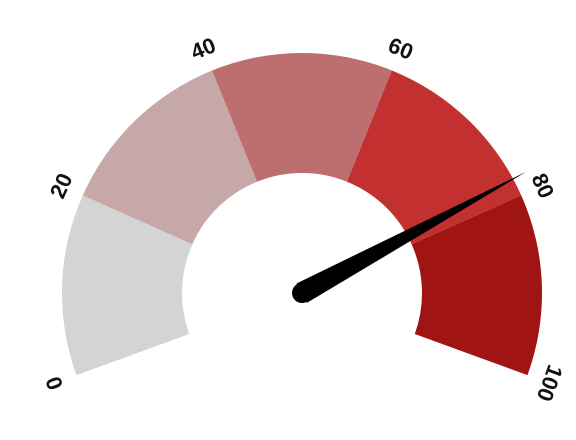  I want to click on gauge-needle-group, so click(409, 237).